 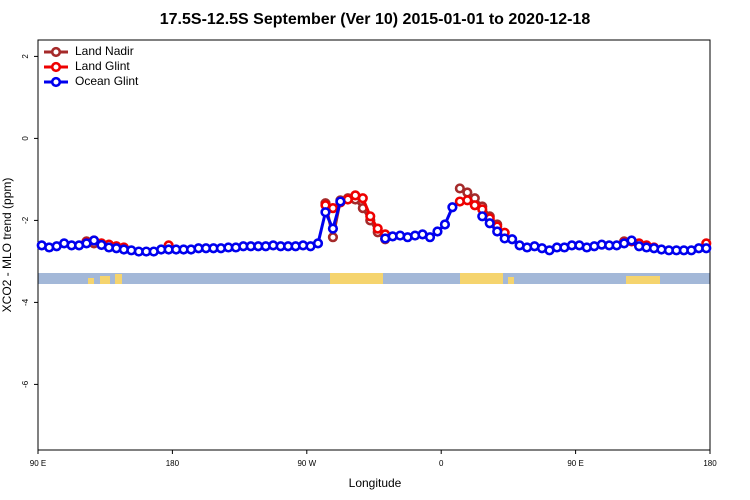 I want to click on series, so click(x=374, y=226).